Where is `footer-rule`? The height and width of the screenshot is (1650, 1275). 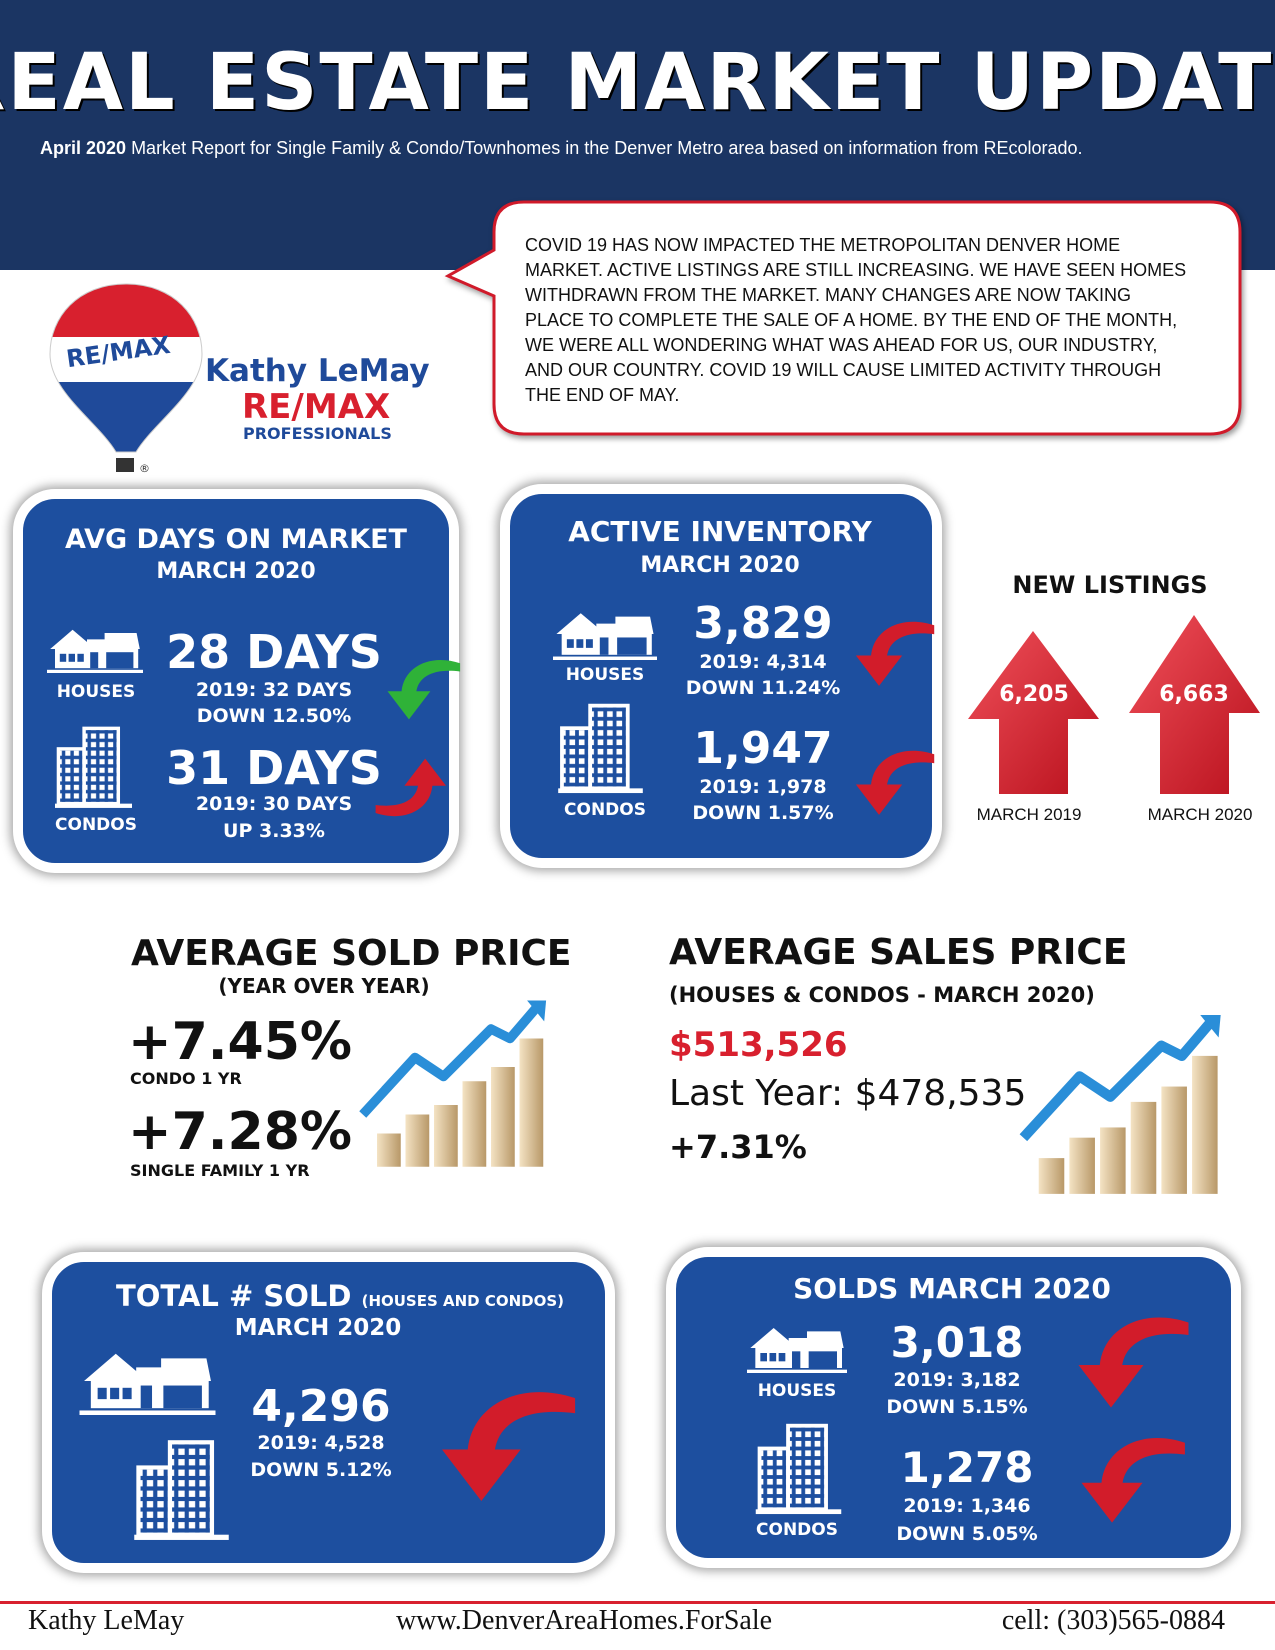 footer-rule is located at coordinates (637, 1602).